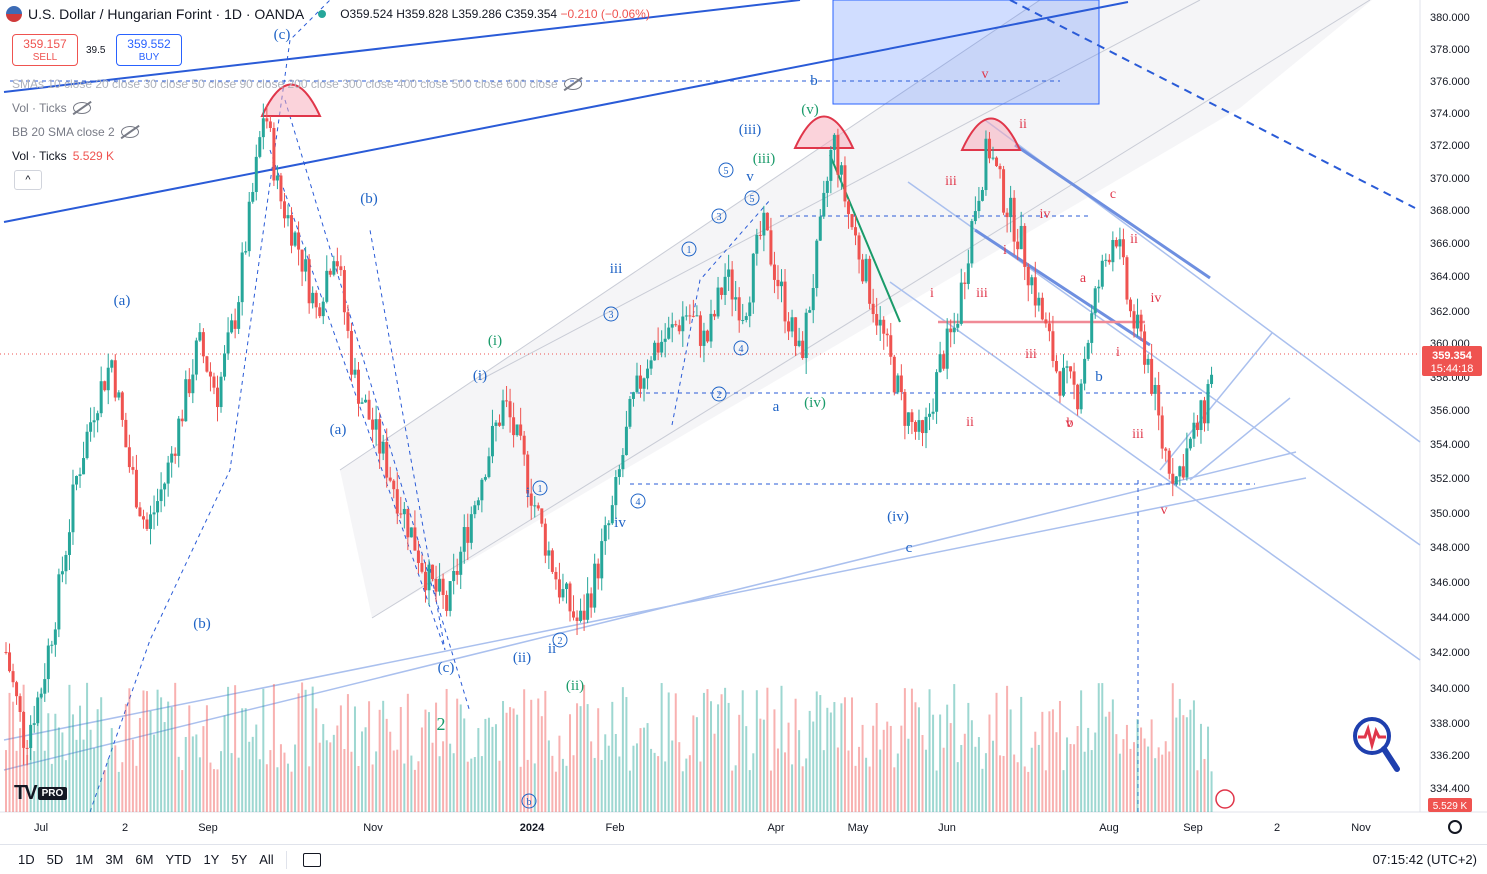 This screenshot has height=874, width=1487. Describe the element at coordinates (1361, 828) in the screenshot. I see `time-tick-label: Nov` at that location.